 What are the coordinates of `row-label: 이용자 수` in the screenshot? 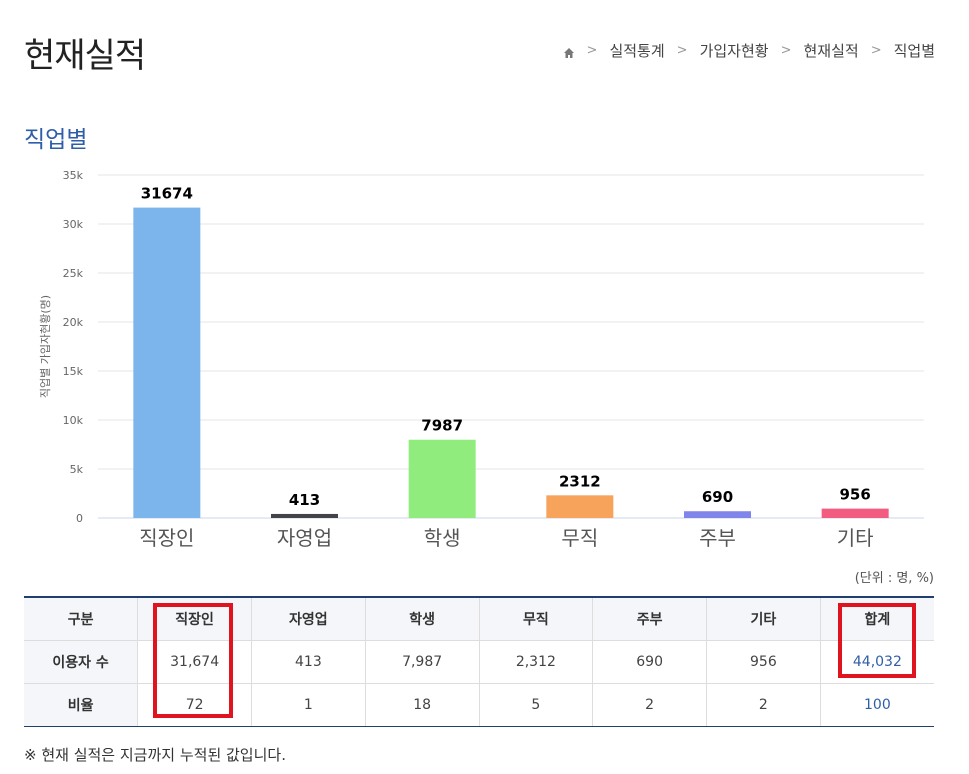 It's located at (81, 662).